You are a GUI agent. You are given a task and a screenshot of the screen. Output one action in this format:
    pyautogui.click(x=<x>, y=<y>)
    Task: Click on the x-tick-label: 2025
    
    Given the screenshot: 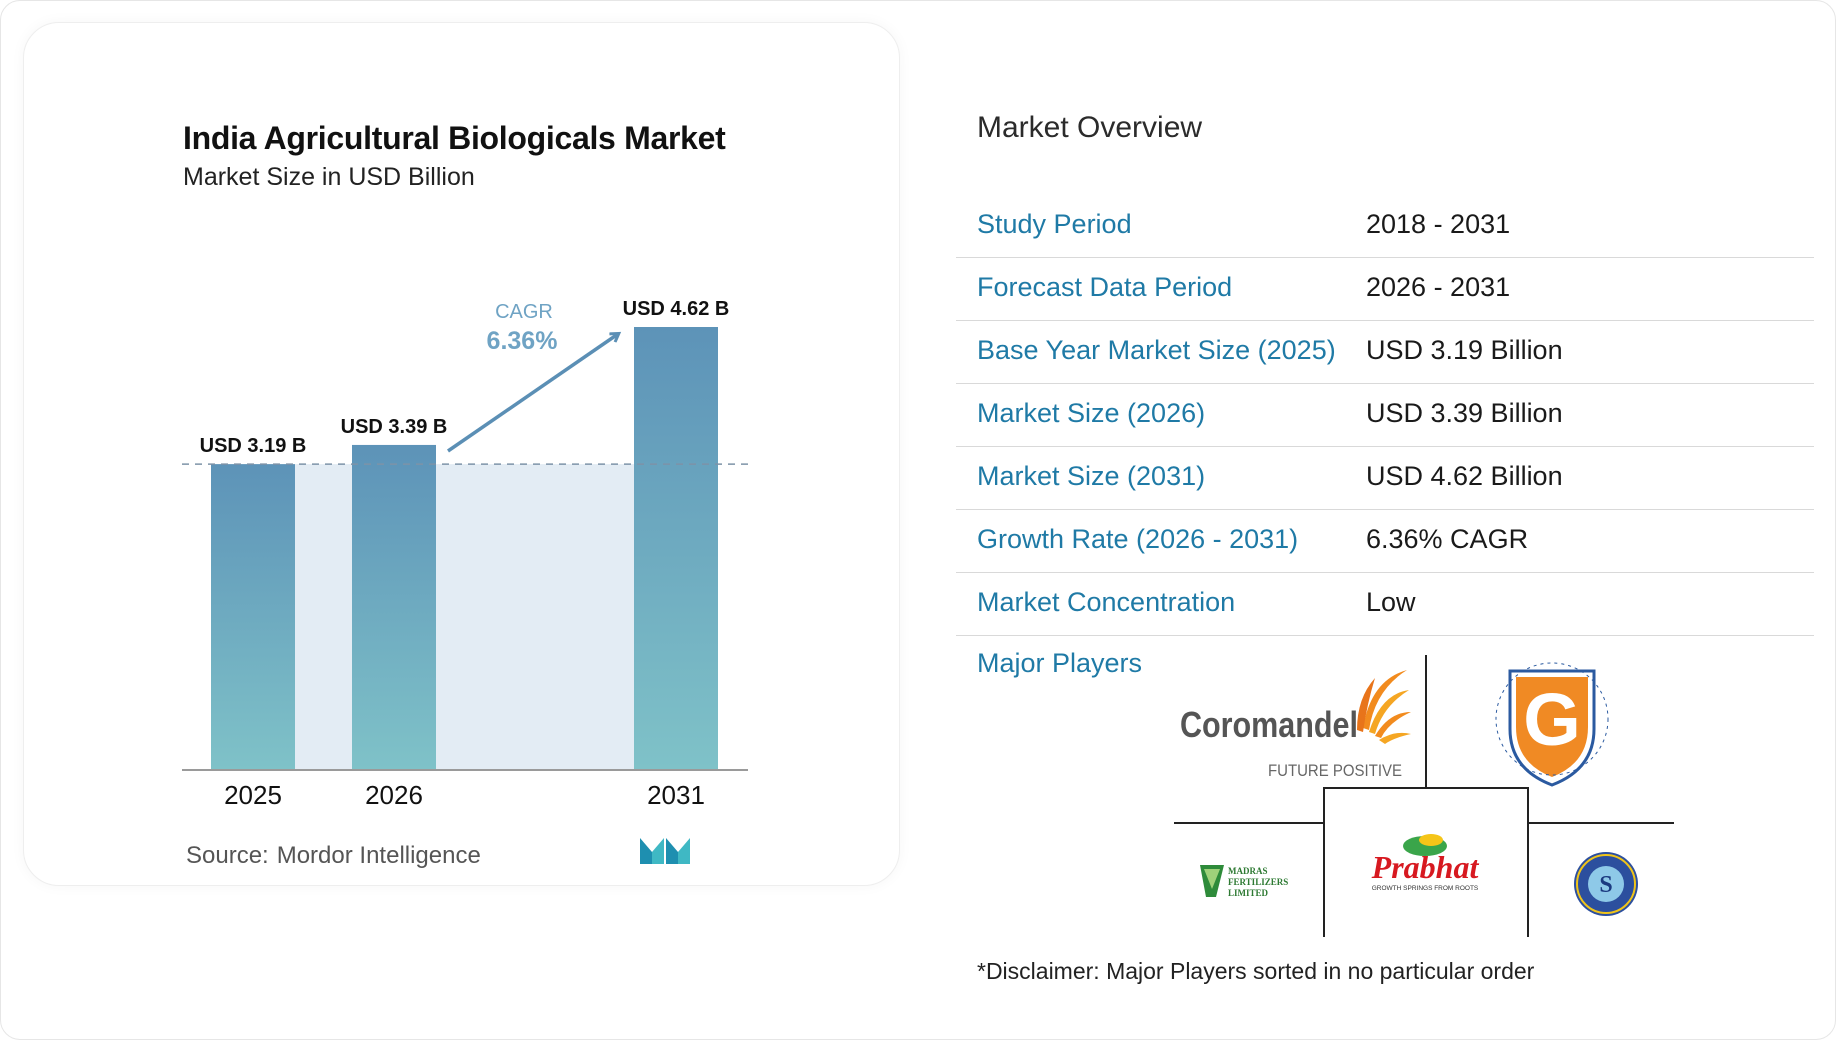 What is the action you would take?
    pyautogui.click(x=253, y=795)
    